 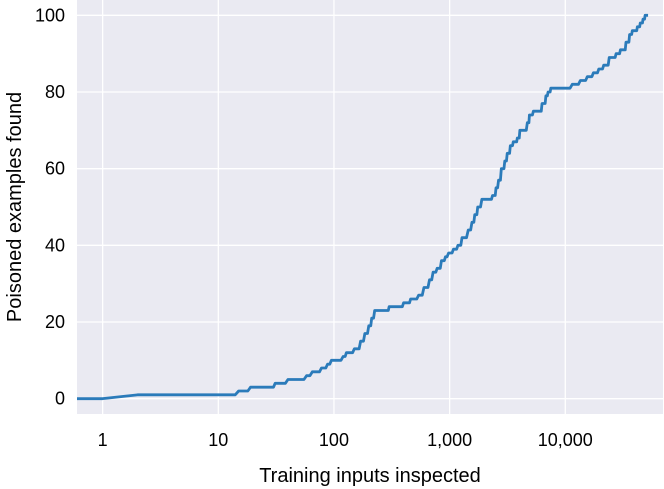 I want to click on x-tick-label: 10, so click(x=218, y=440).